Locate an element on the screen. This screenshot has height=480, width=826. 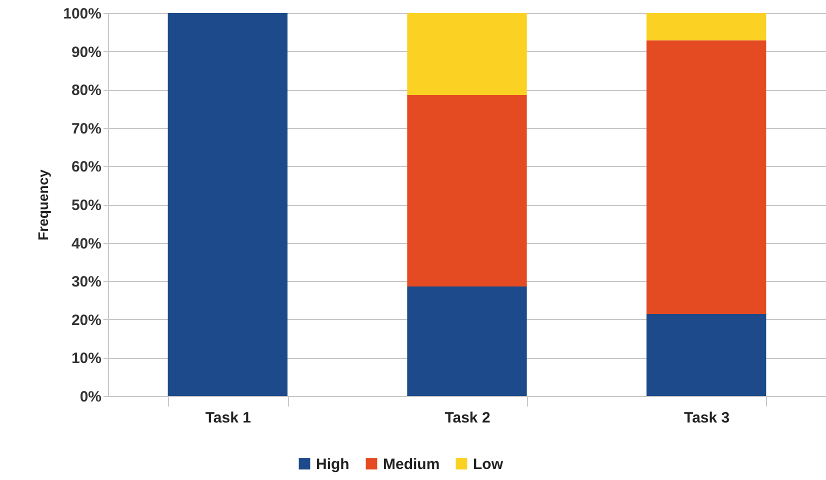
y-axis-title: Frequency is located at coordinates (43, 204).